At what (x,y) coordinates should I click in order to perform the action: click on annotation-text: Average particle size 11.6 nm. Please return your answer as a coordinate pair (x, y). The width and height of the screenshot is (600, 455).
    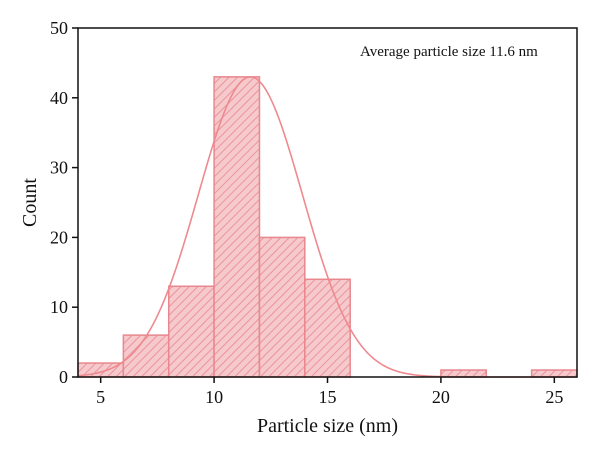
    Looking at the image, I should click on (449, 52).